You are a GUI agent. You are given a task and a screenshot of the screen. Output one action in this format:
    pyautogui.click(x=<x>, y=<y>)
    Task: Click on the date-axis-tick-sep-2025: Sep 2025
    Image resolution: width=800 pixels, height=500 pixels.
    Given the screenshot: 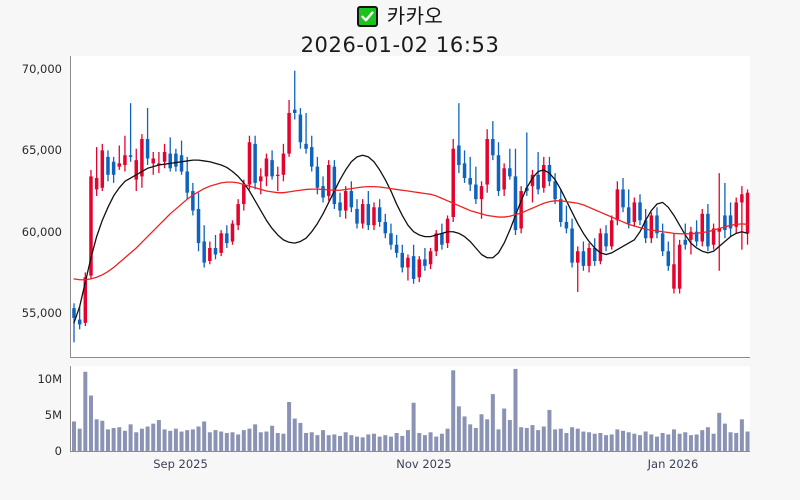 What is the action you would take?
    pyautogui.click(x=180, y=464)
    